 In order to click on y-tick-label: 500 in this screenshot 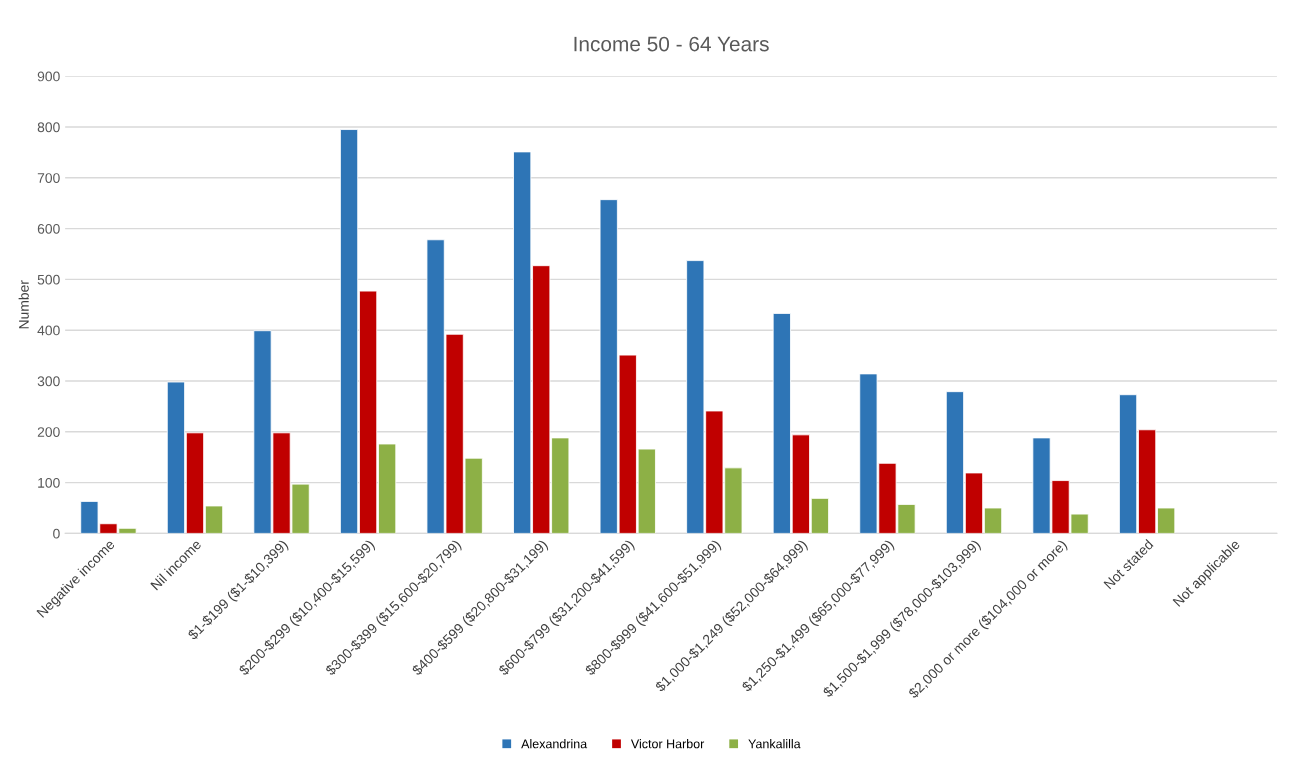, I will do `click(48, 279)`.